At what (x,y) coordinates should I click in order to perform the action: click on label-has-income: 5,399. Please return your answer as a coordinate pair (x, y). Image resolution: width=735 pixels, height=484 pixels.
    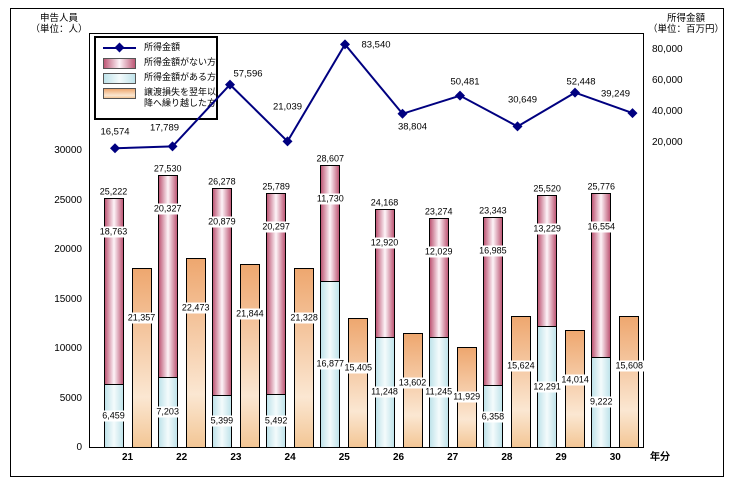
    Looking at the image, I should click on (222, 421).